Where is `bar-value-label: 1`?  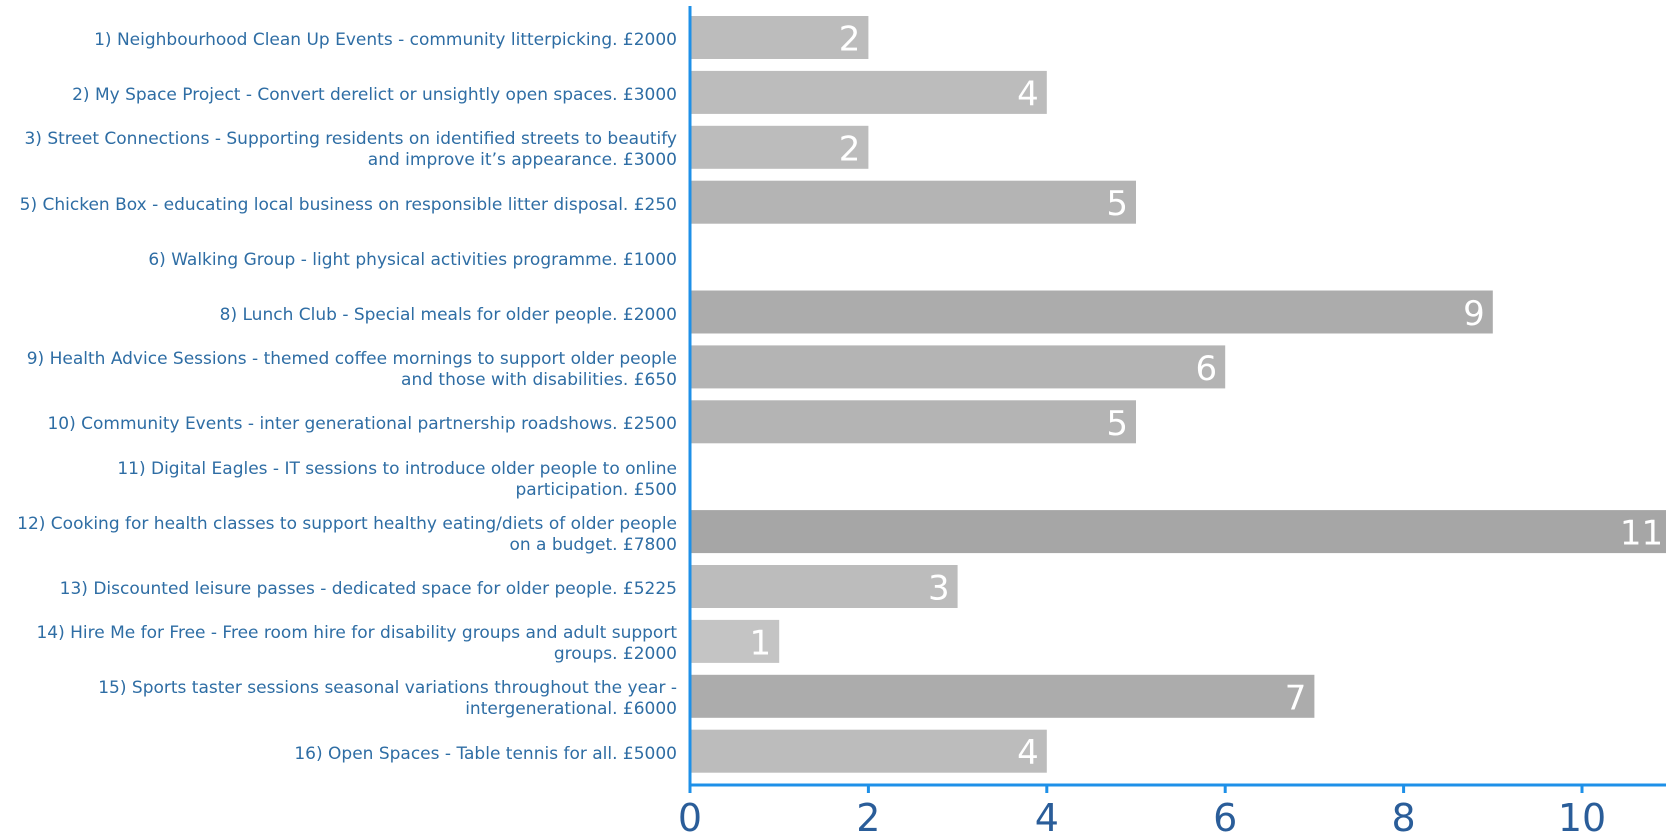
bar-value-label: 1 is located at coordinates (761, 643).